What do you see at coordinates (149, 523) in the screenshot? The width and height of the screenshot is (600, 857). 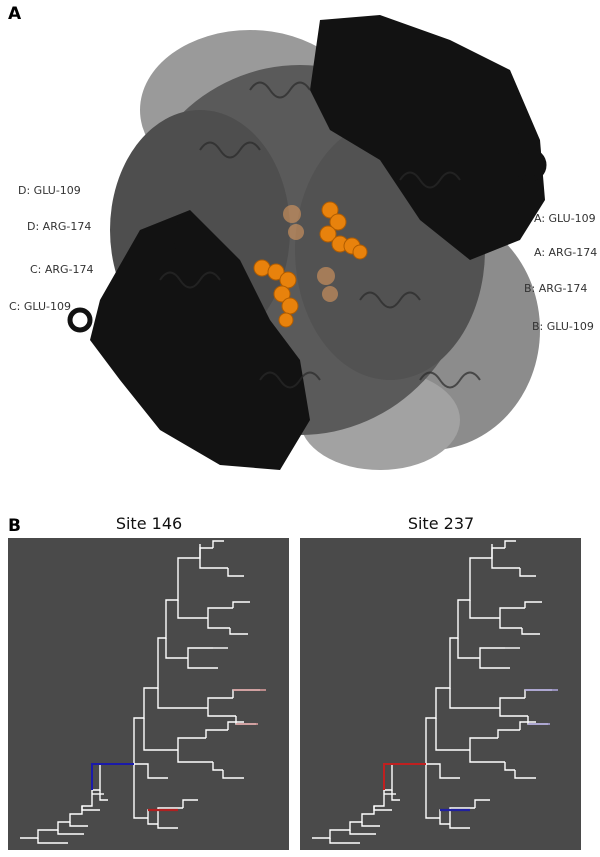 I see `tree-title-site-146: Site 146` at bounding box center [149, 523].